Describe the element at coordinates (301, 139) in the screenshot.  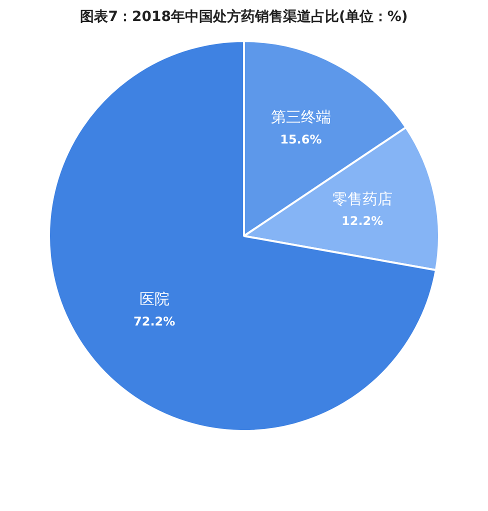
I see `data-label: 15.6%` at that location.